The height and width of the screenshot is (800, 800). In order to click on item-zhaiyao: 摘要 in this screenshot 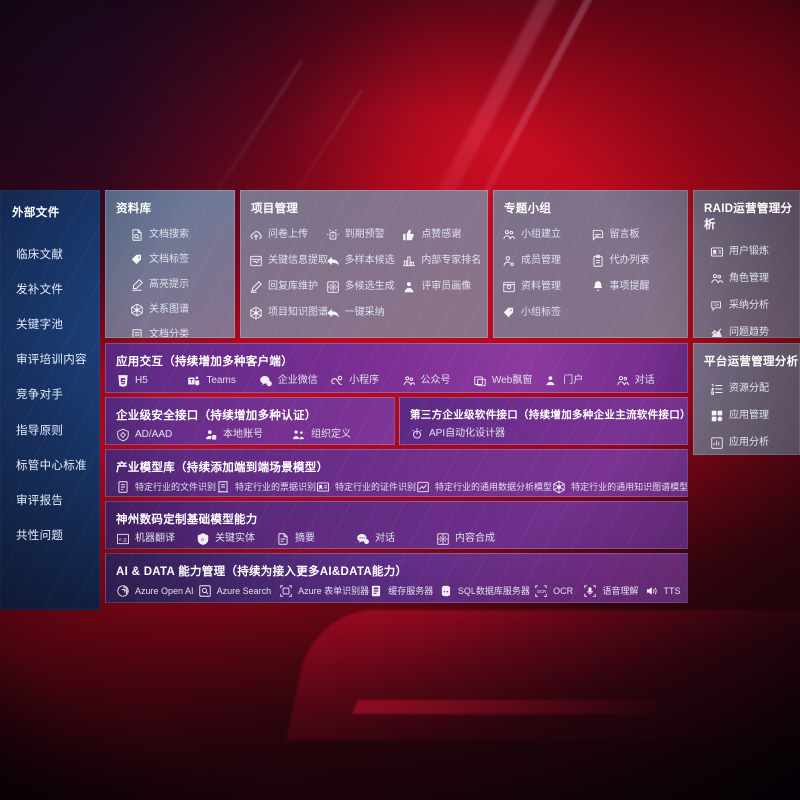, I will do `click(316, 539)`.